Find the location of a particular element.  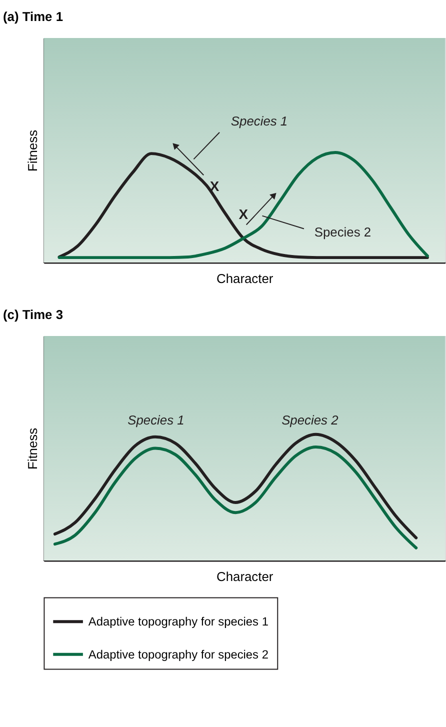

chart-title: (c) Time 3 is located at coordinates (32, 314).